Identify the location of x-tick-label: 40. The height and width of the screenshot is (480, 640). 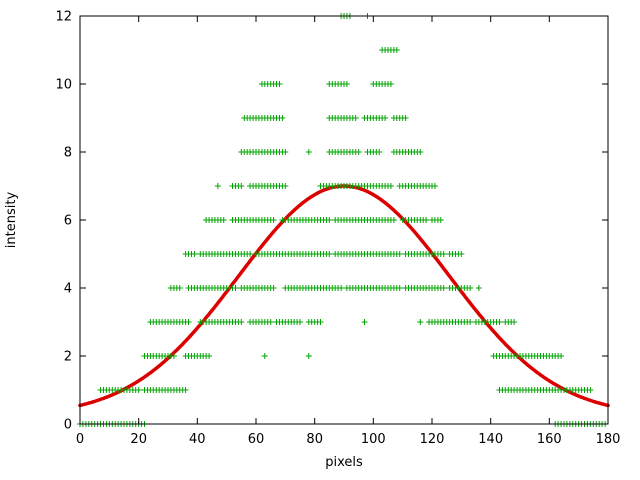
(197, 439).